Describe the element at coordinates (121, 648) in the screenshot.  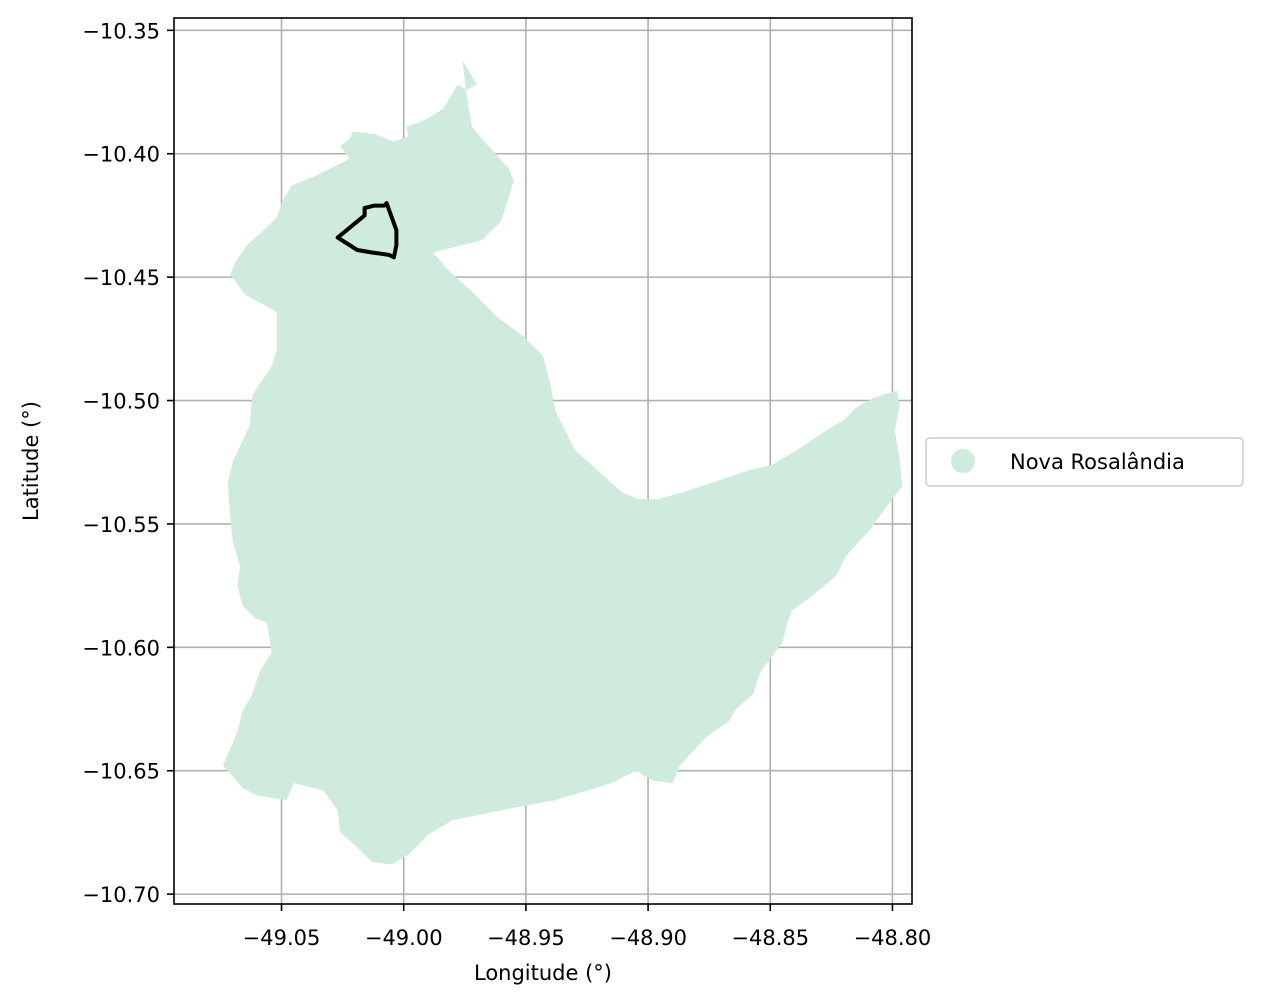
I see `y-tick-label: −10.60` at that location.